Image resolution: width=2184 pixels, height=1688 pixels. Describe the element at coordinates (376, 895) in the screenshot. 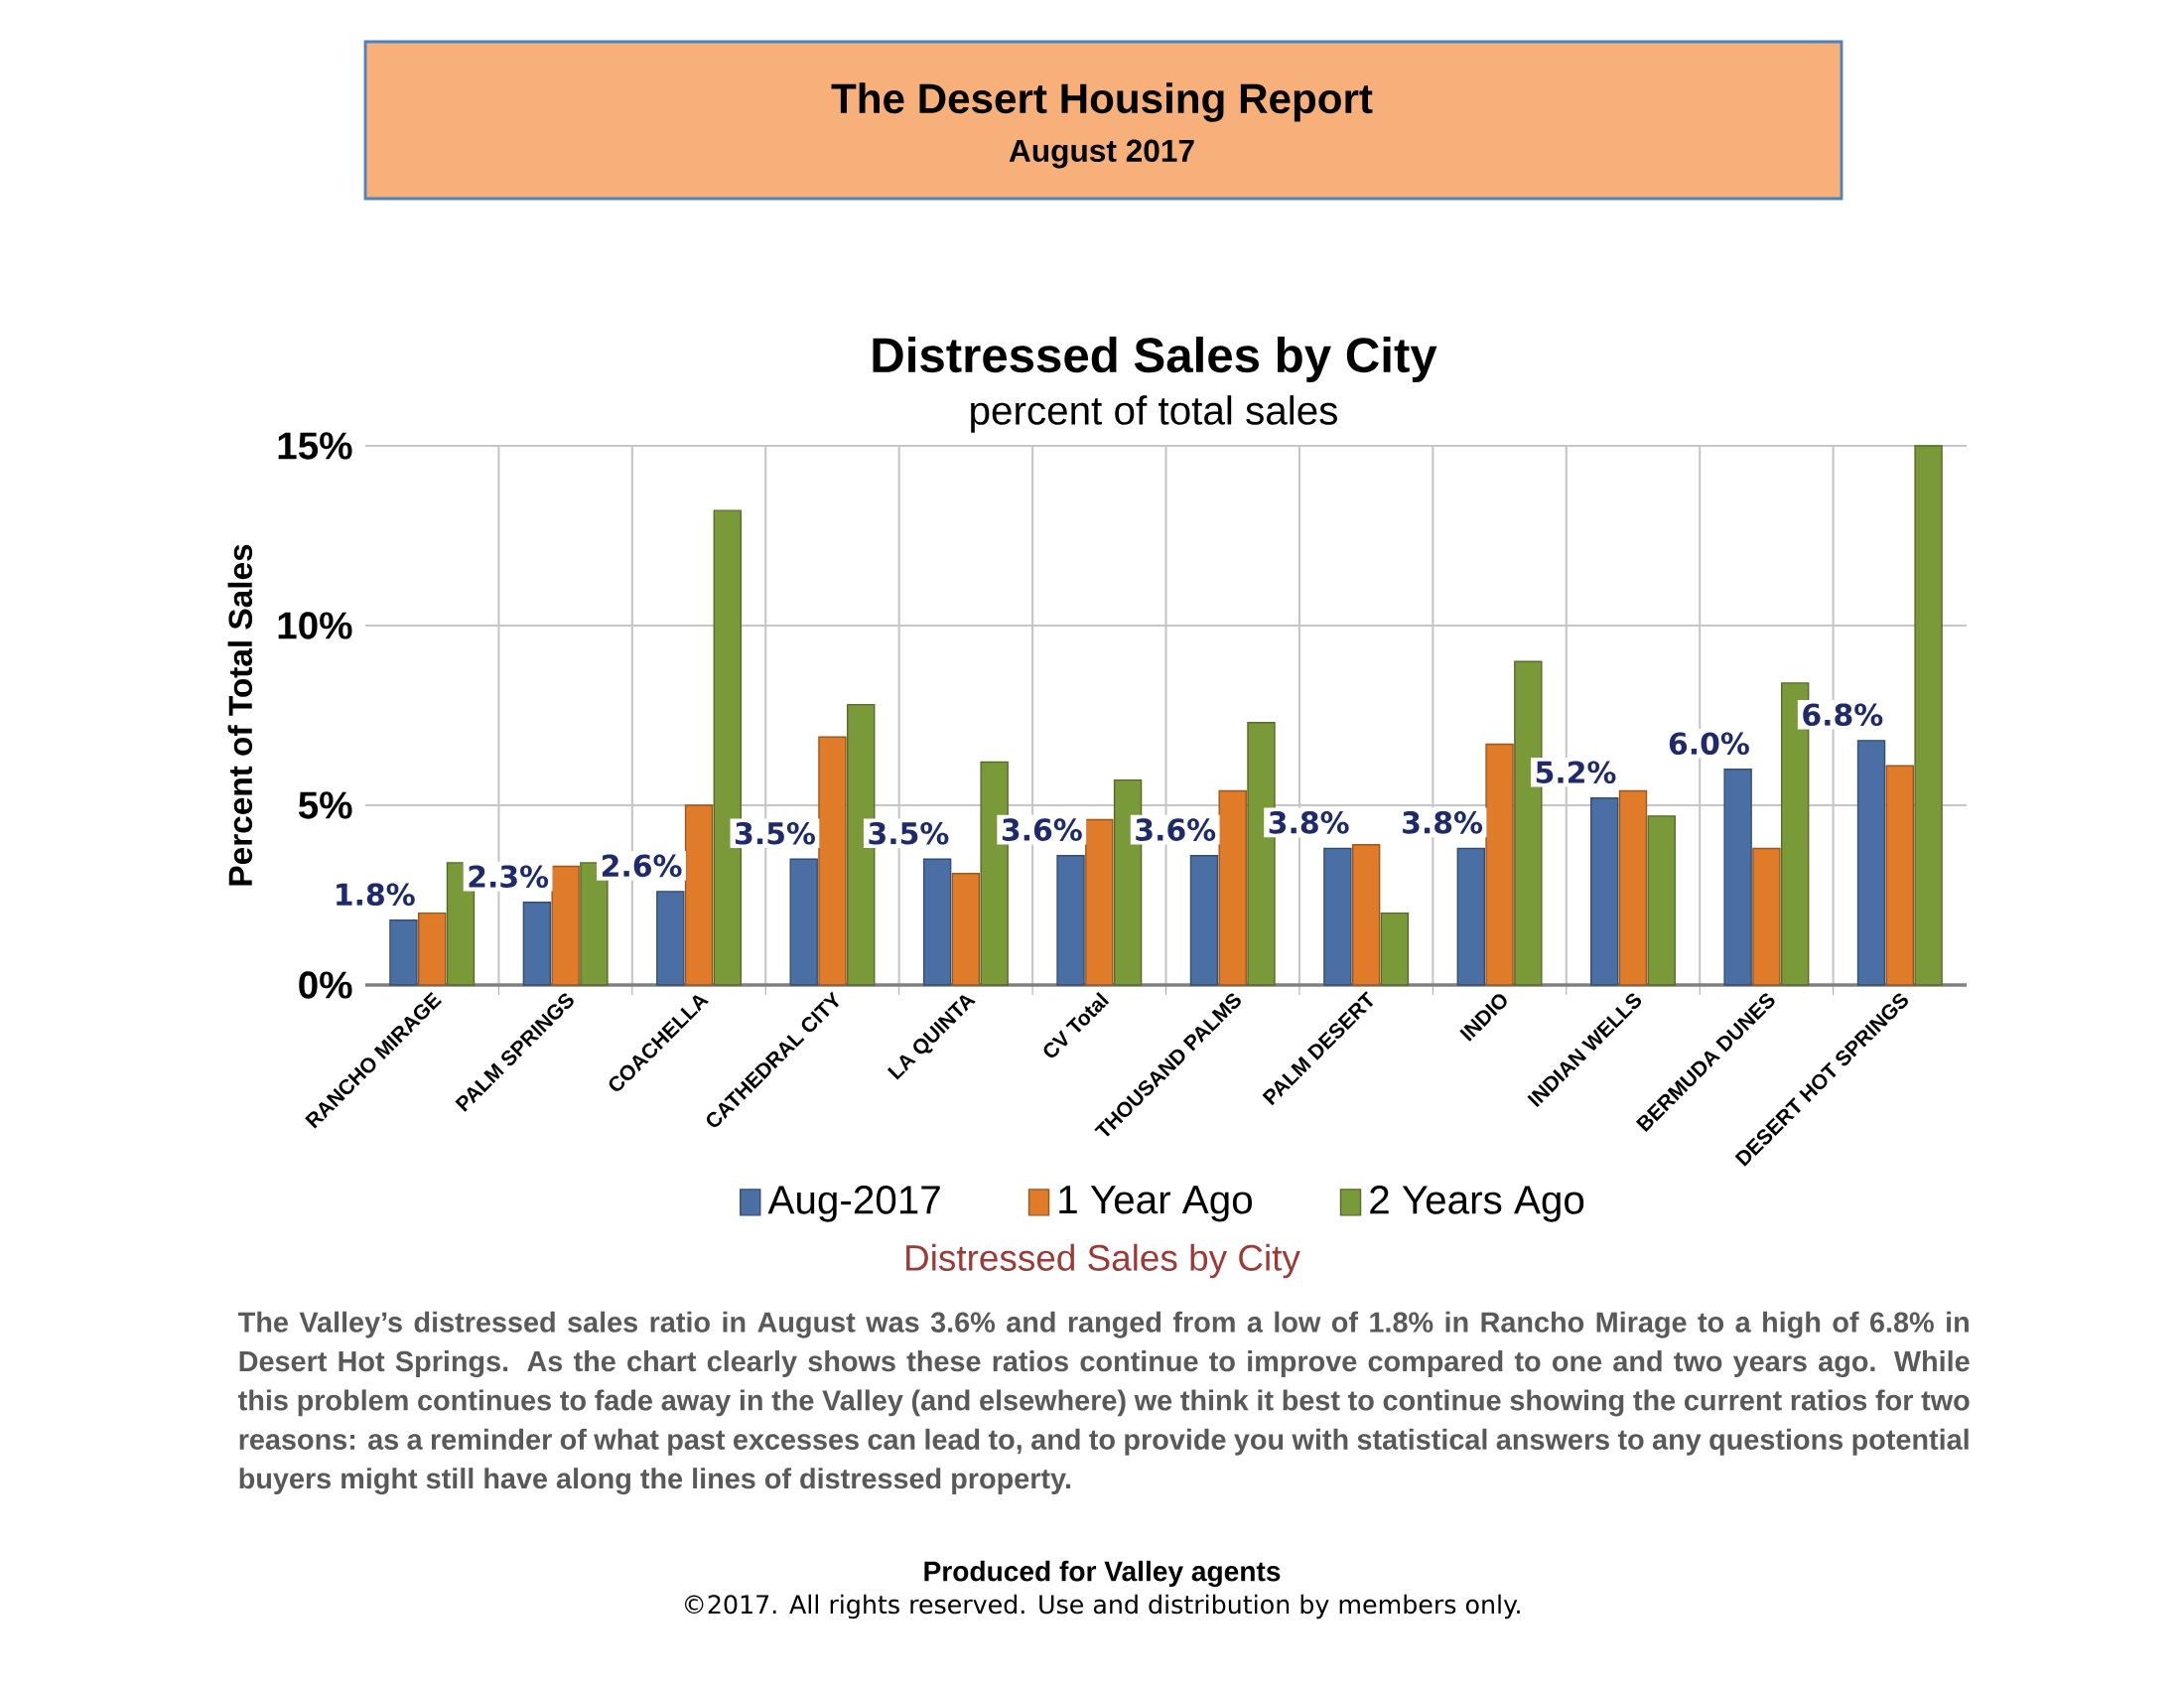

I see `data-label: 1.8%` at that location.